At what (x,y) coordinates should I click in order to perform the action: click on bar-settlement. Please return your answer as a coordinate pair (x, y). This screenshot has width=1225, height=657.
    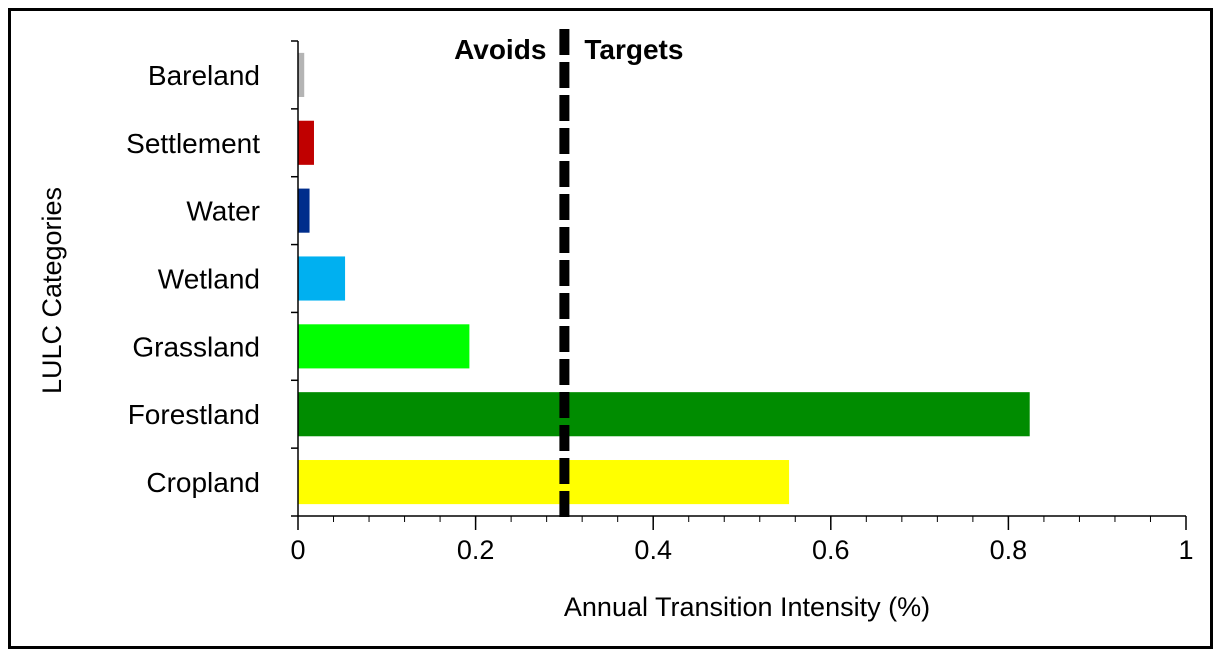
    Looking at the image, I should click on (306, 142).